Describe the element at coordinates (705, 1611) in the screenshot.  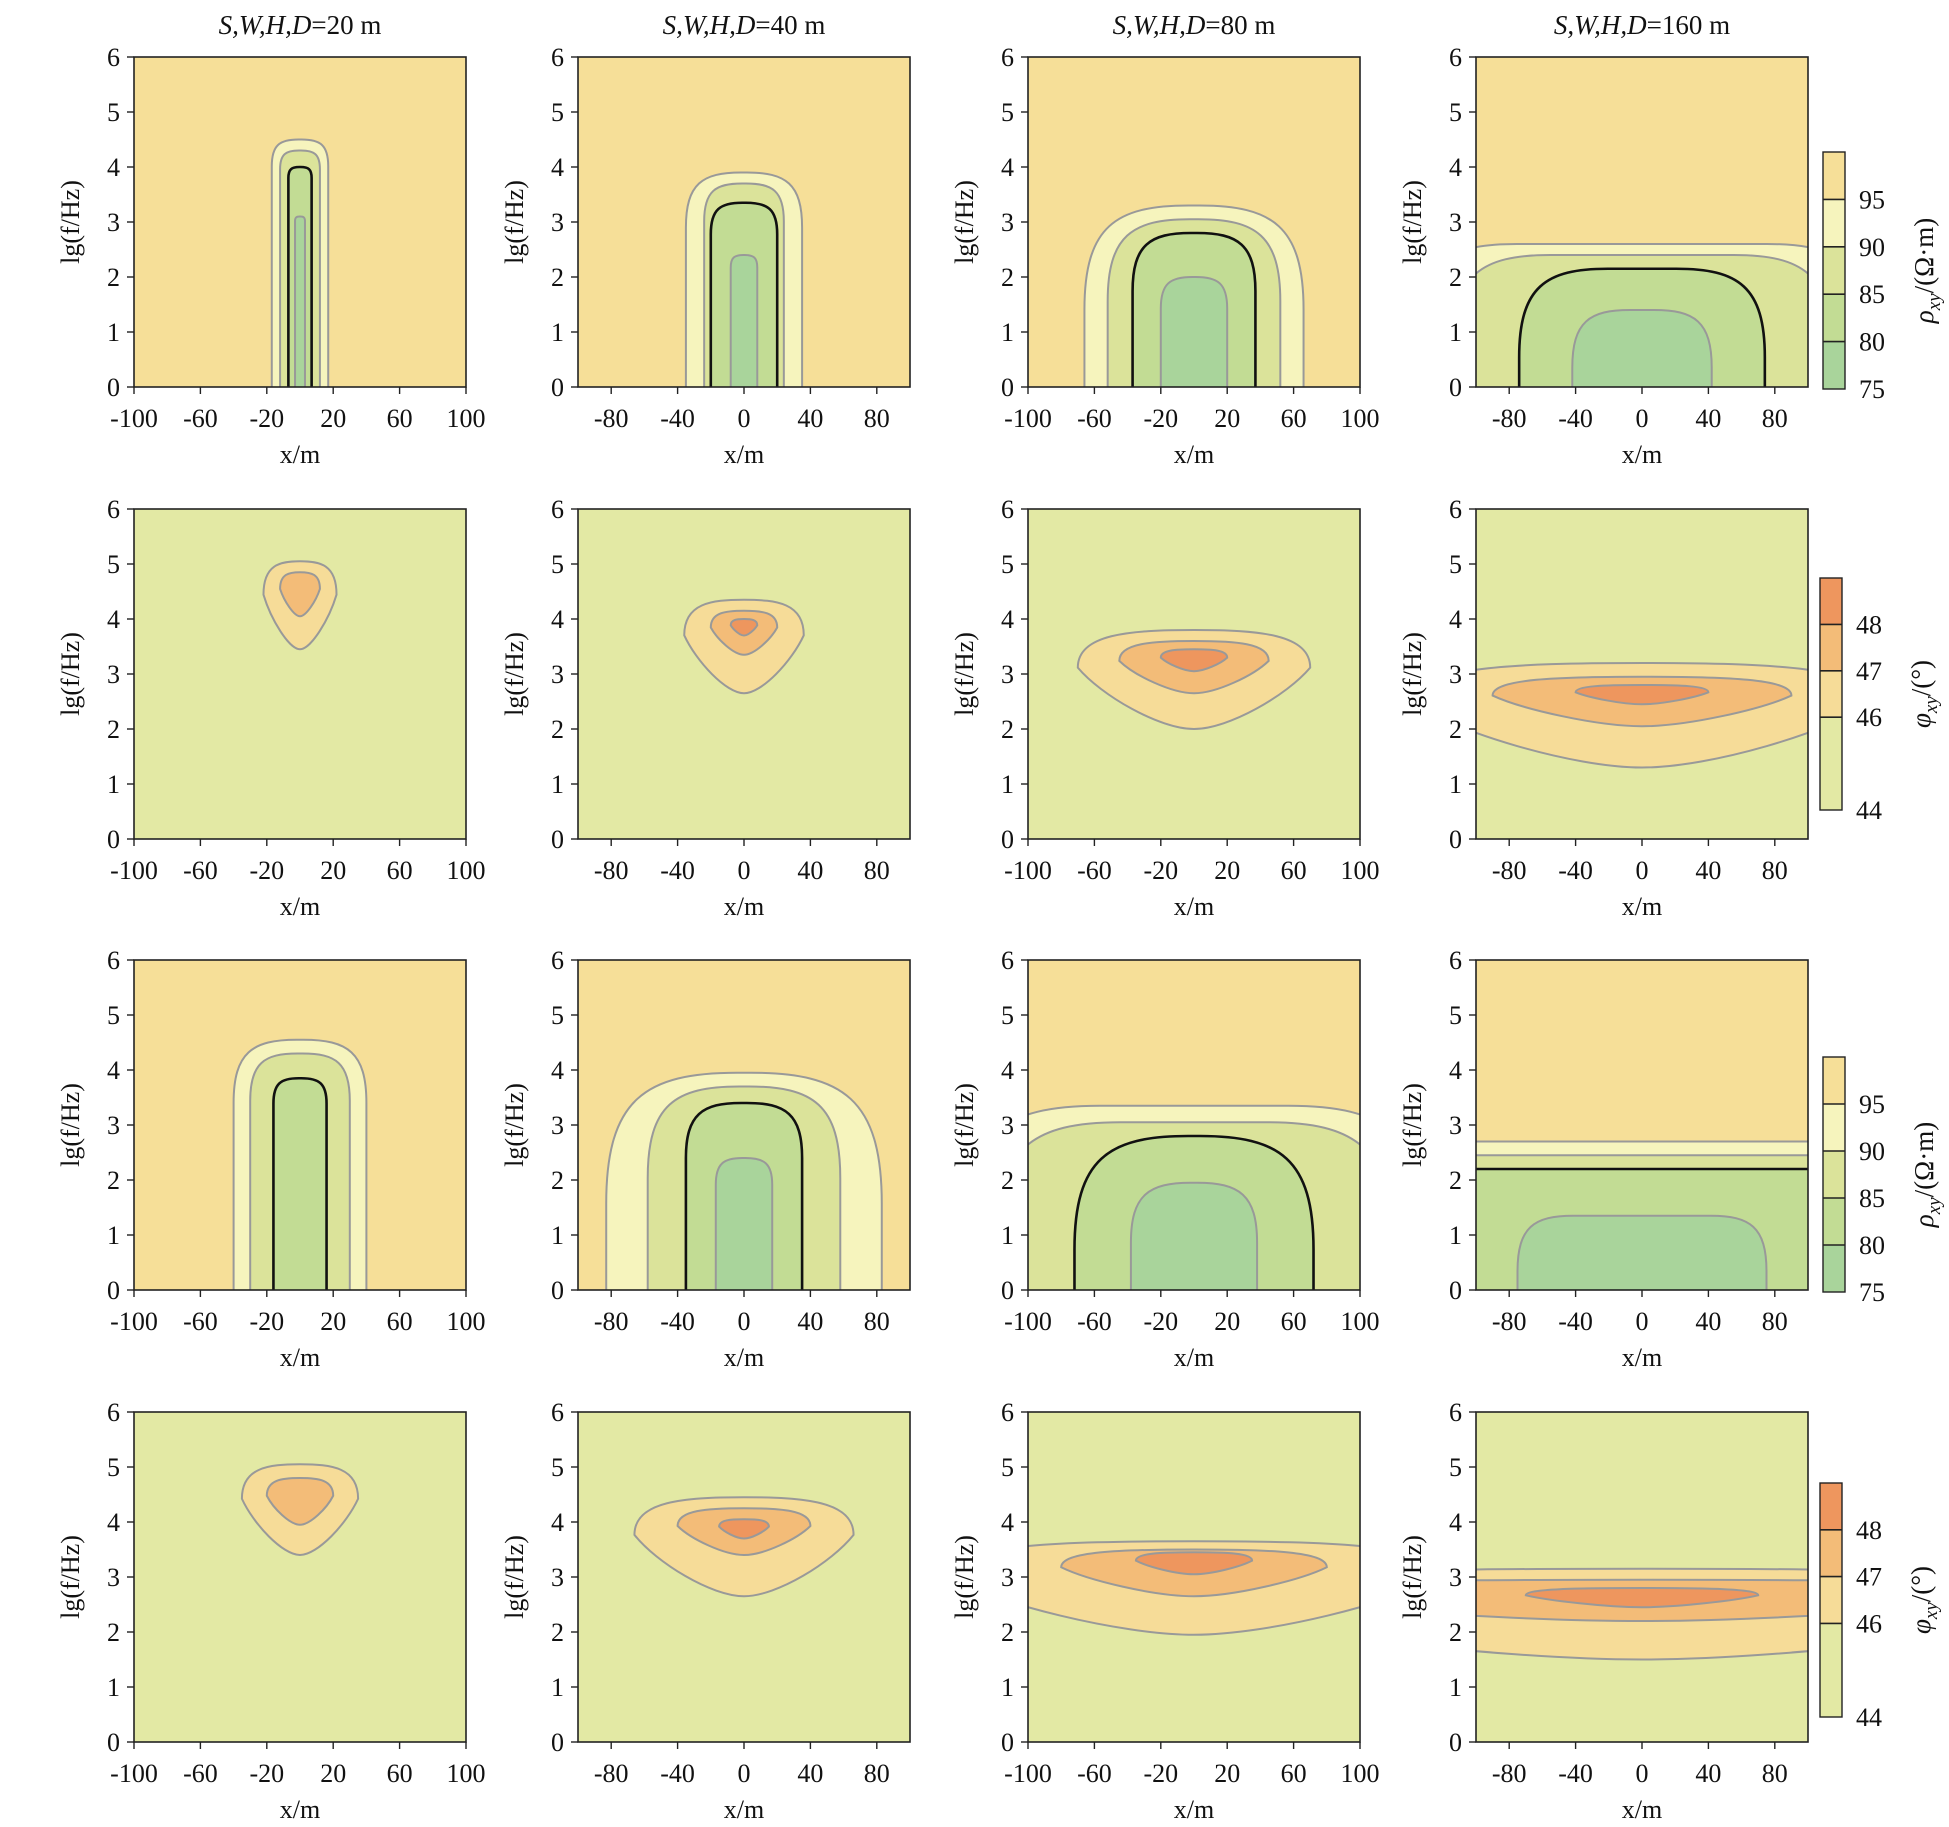
I see `subplot-r4-c2: 0 1 2 3 4 5 6 -80 -40 0 40 80 x/m lg(f/Hz)` at that location.